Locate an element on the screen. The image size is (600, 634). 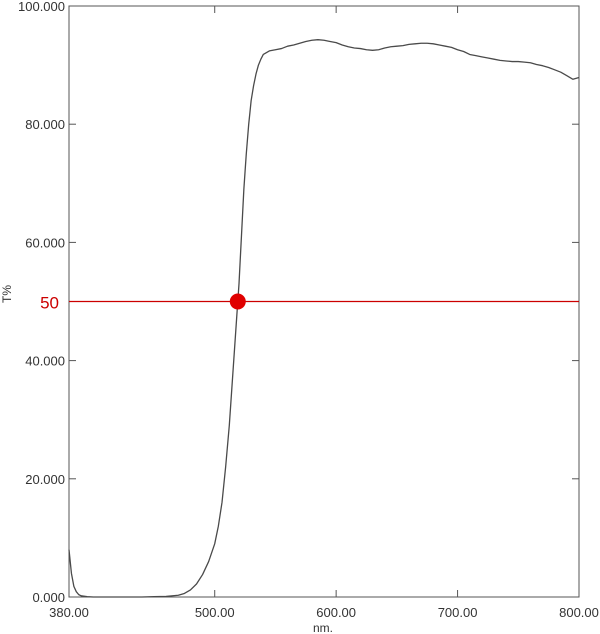
x-tick-label: 700.00 is located at coordinates (458, 612).